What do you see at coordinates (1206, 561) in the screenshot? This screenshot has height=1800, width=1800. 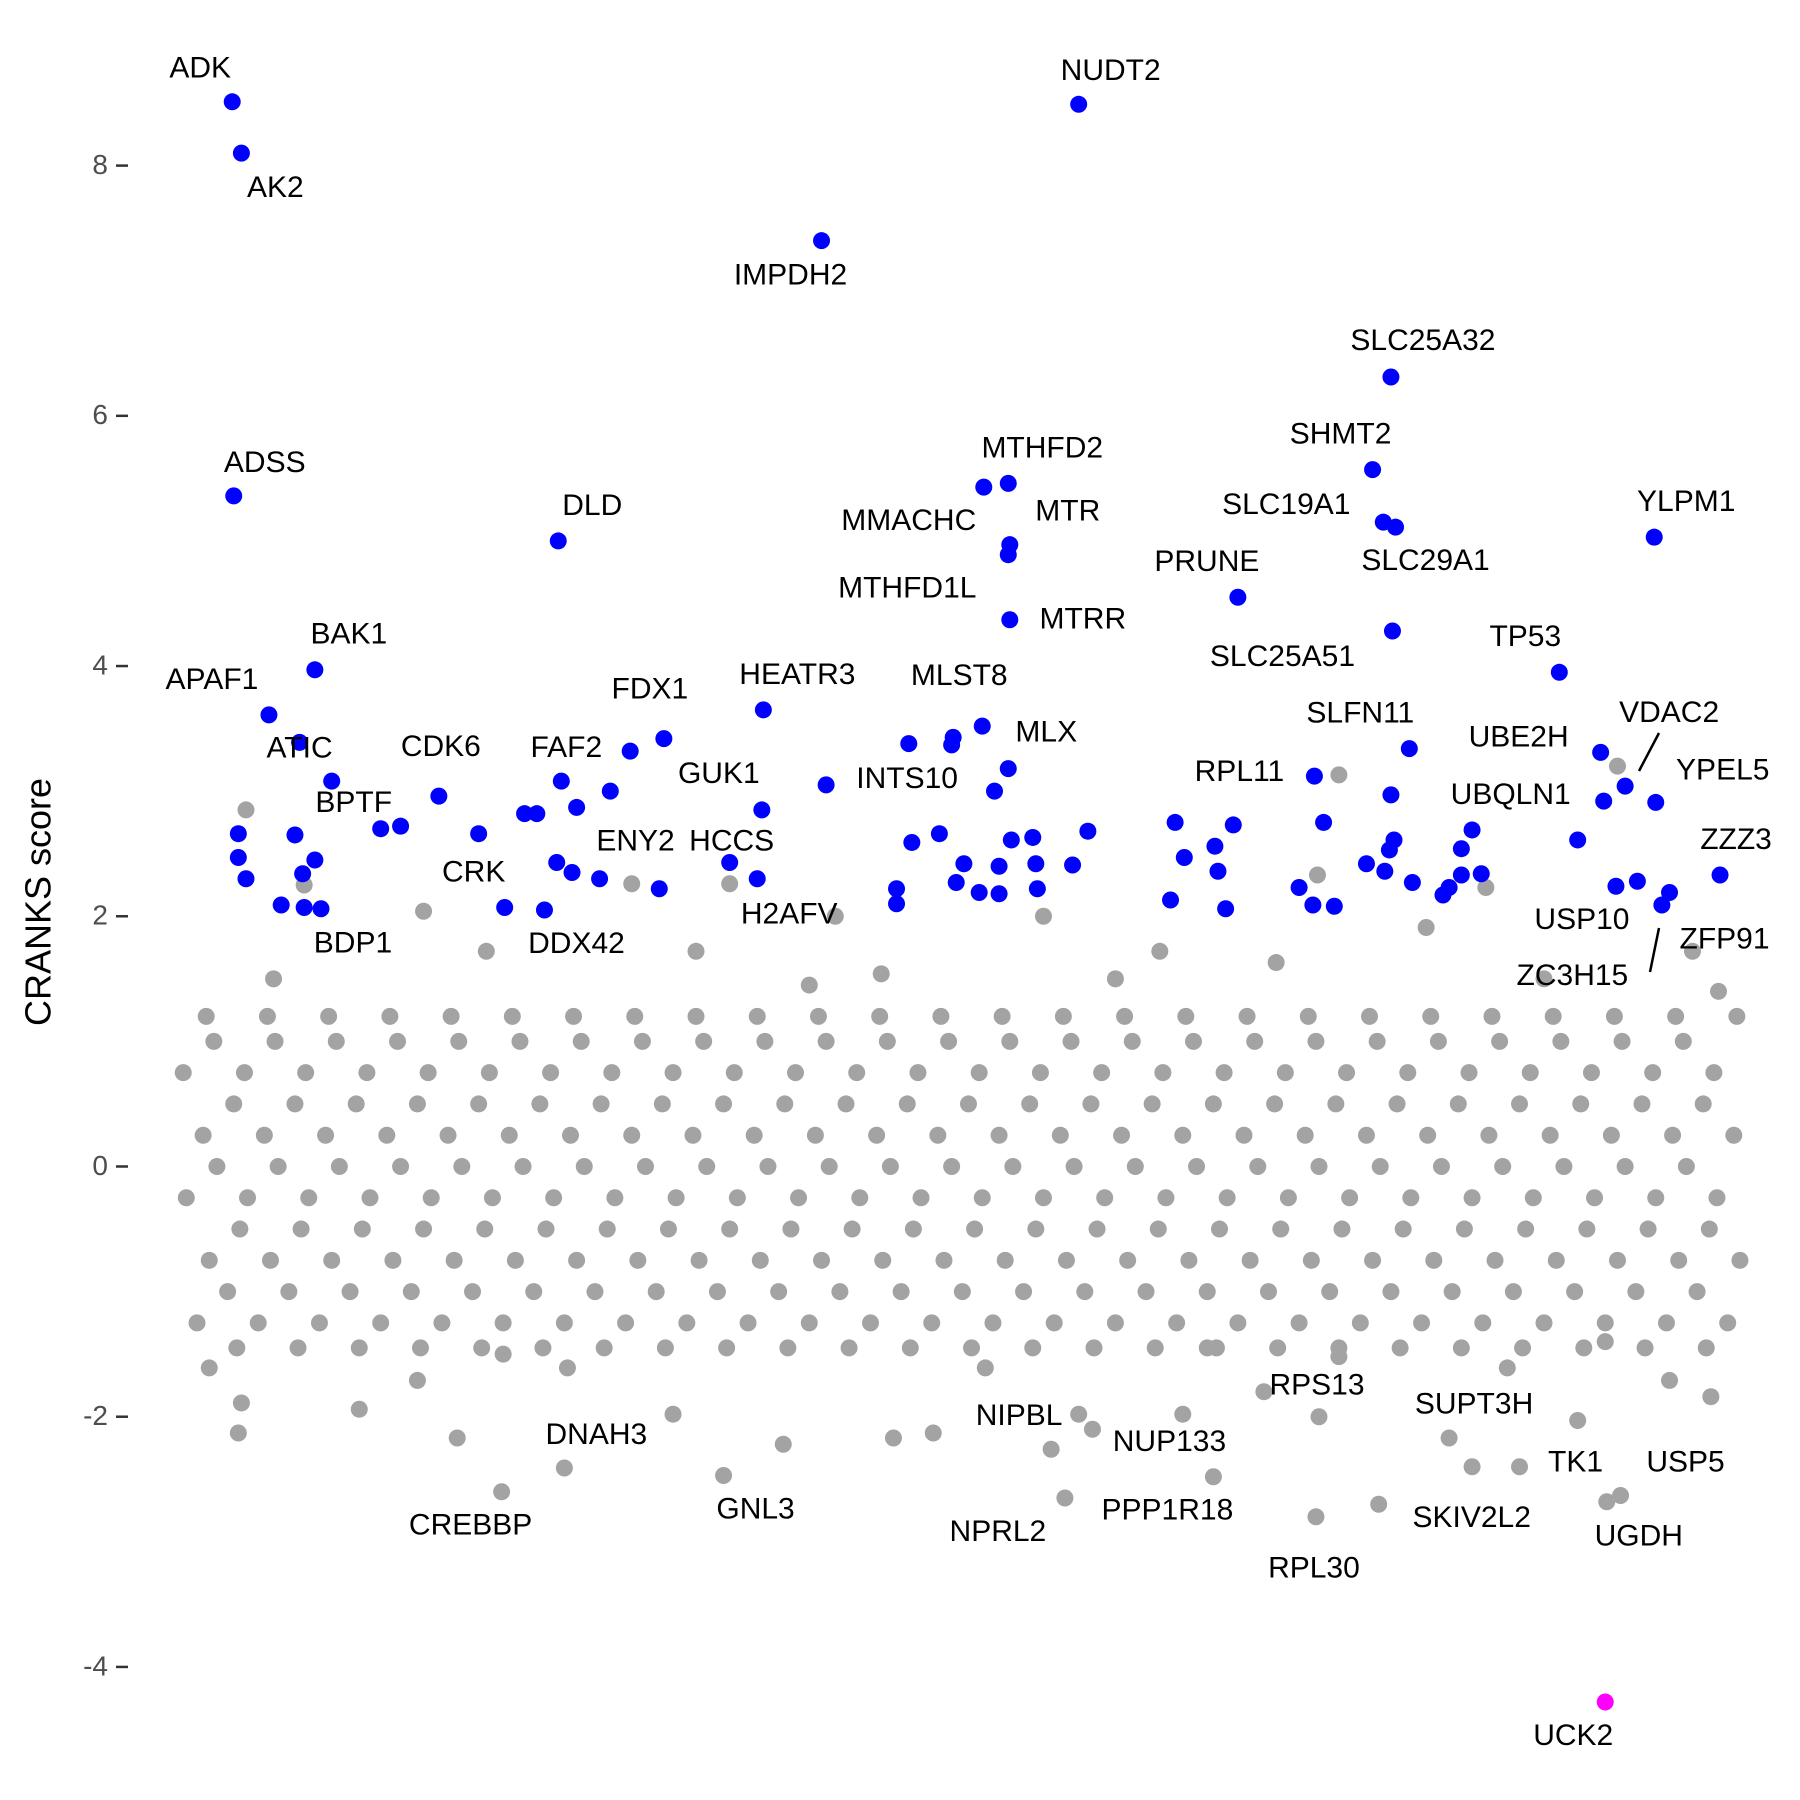 I see `point-label: PRUNE` at bounding box center [1206, 561].